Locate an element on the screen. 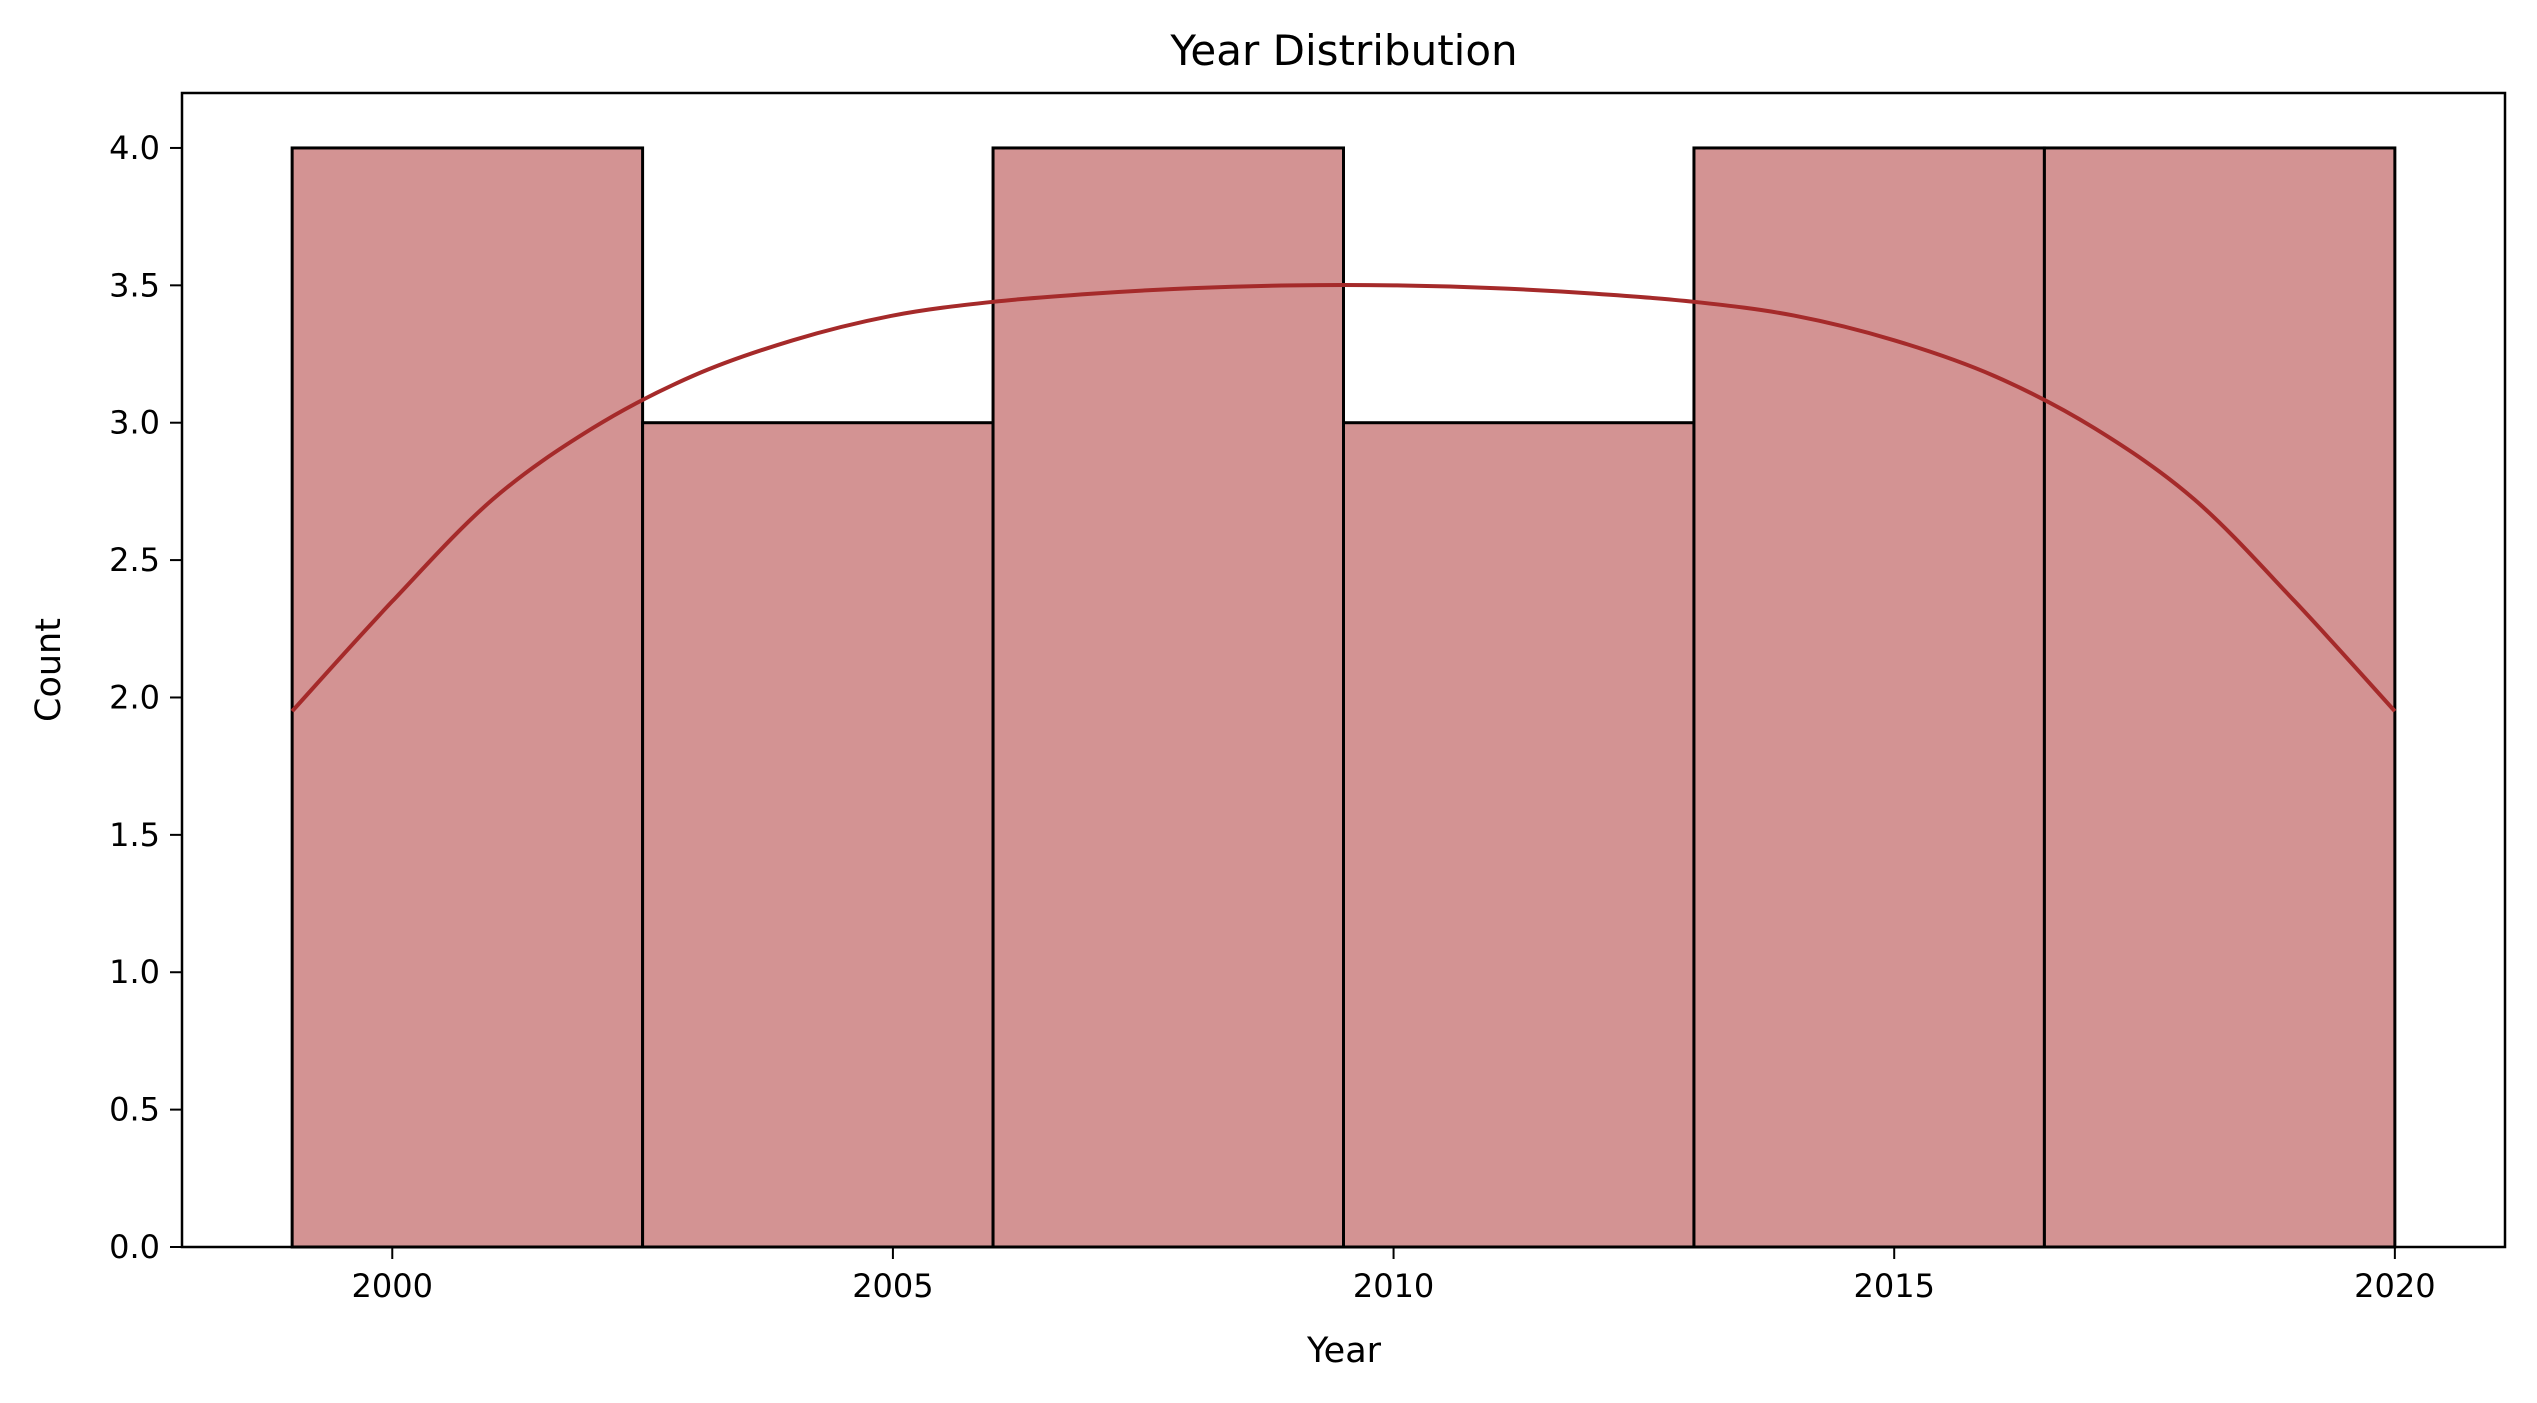 This screenshot has width=2537, height=1403. x-axis-title: Year is located at coordinates (1344, 1351).